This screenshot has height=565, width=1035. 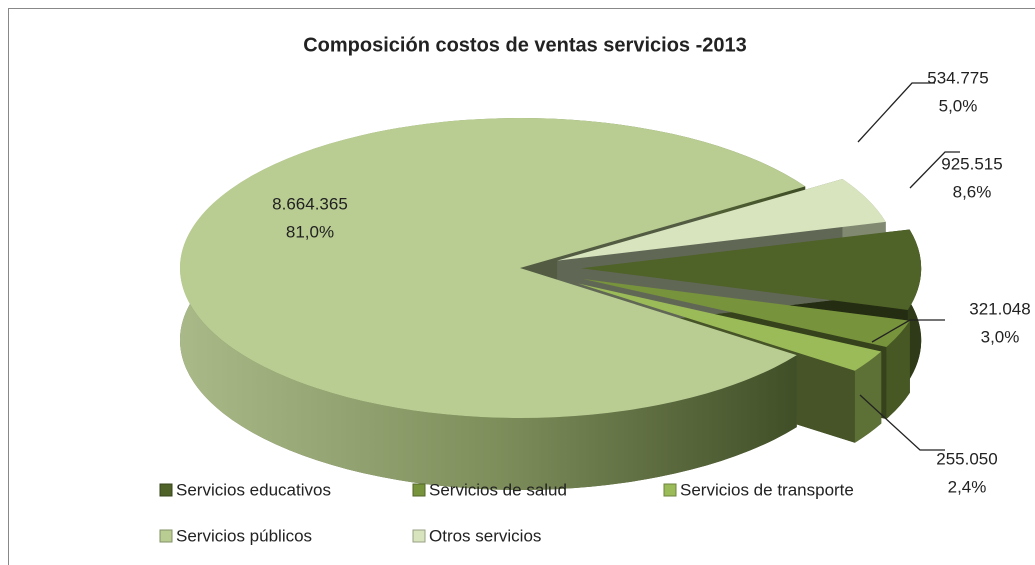 I want to click on percent-label: 81,0%, so click(x=310, y=231).